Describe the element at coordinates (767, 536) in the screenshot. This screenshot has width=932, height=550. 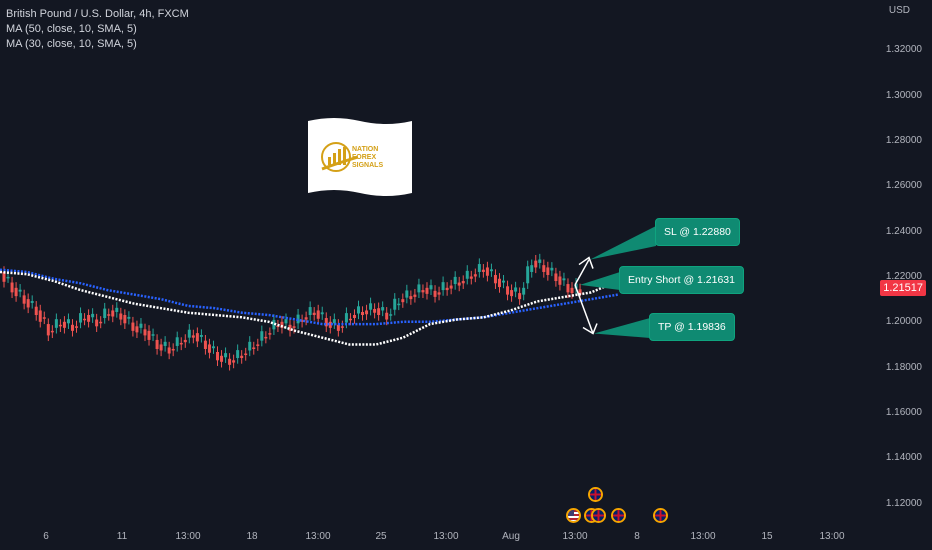
I see `time-tick: 15` at that location.